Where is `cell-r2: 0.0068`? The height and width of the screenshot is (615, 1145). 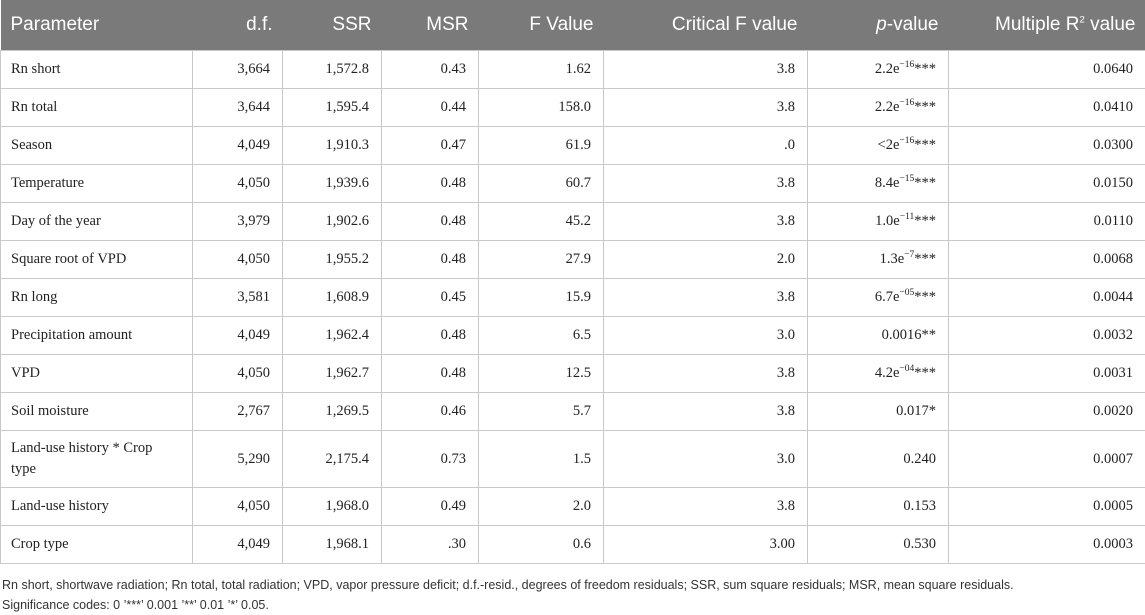 cell-r2: 0.0068 is located at coordinates (1046, 259).